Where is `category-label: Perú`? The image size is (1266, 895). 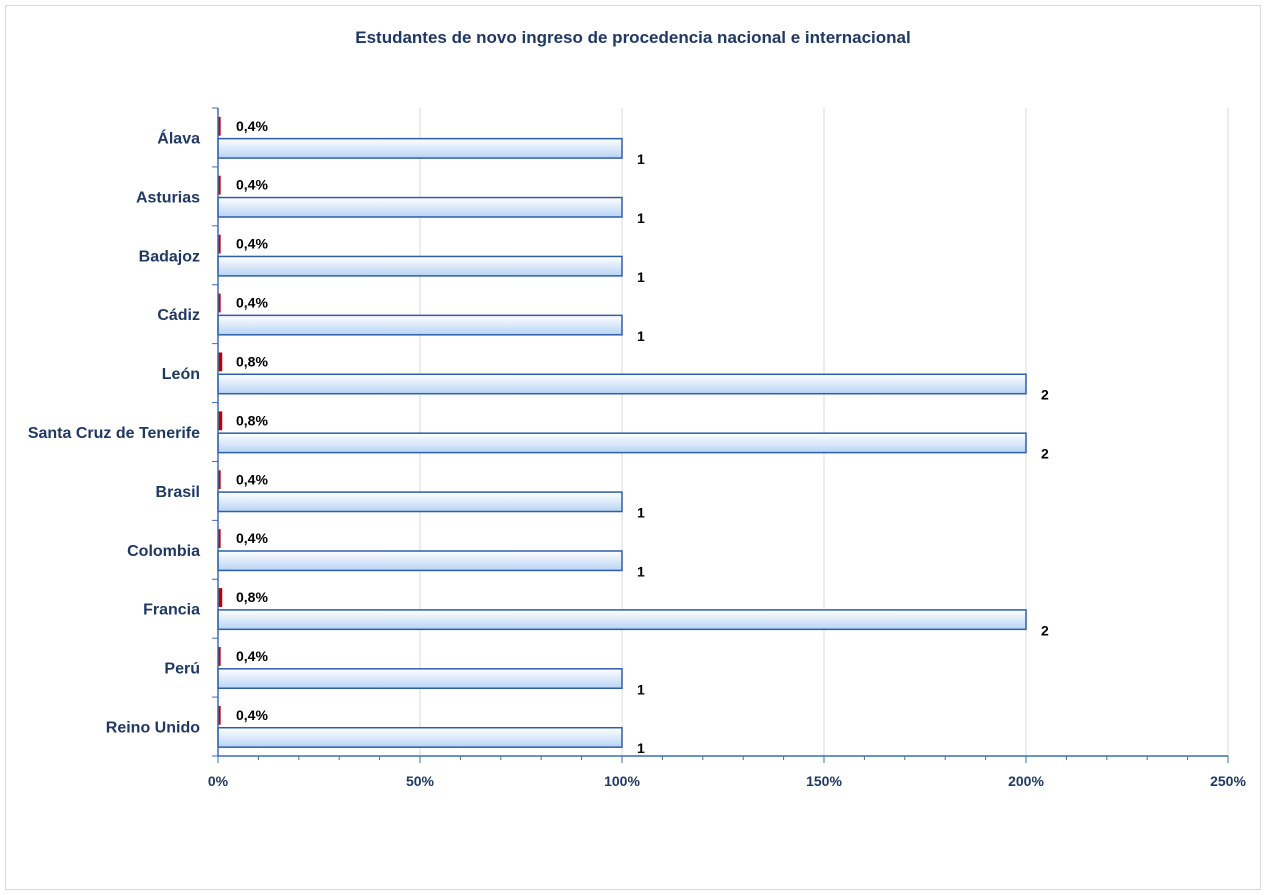
category-label: Perú is located at coordinates (182, 669).